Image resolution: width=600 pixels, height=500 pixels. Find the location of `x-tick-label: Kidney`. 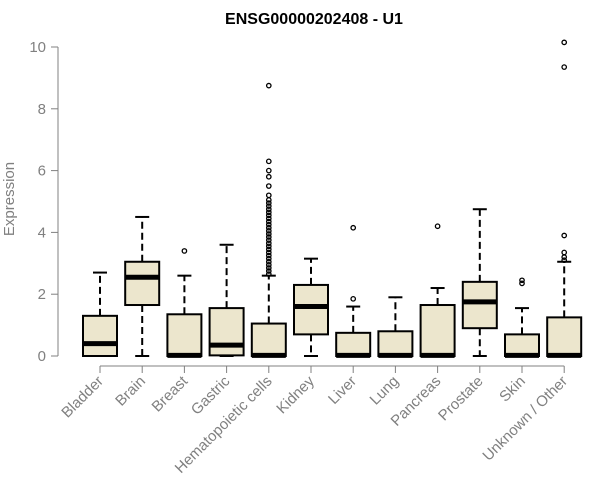

x-tick-label: Kidney is located at coordinates (295, 394).